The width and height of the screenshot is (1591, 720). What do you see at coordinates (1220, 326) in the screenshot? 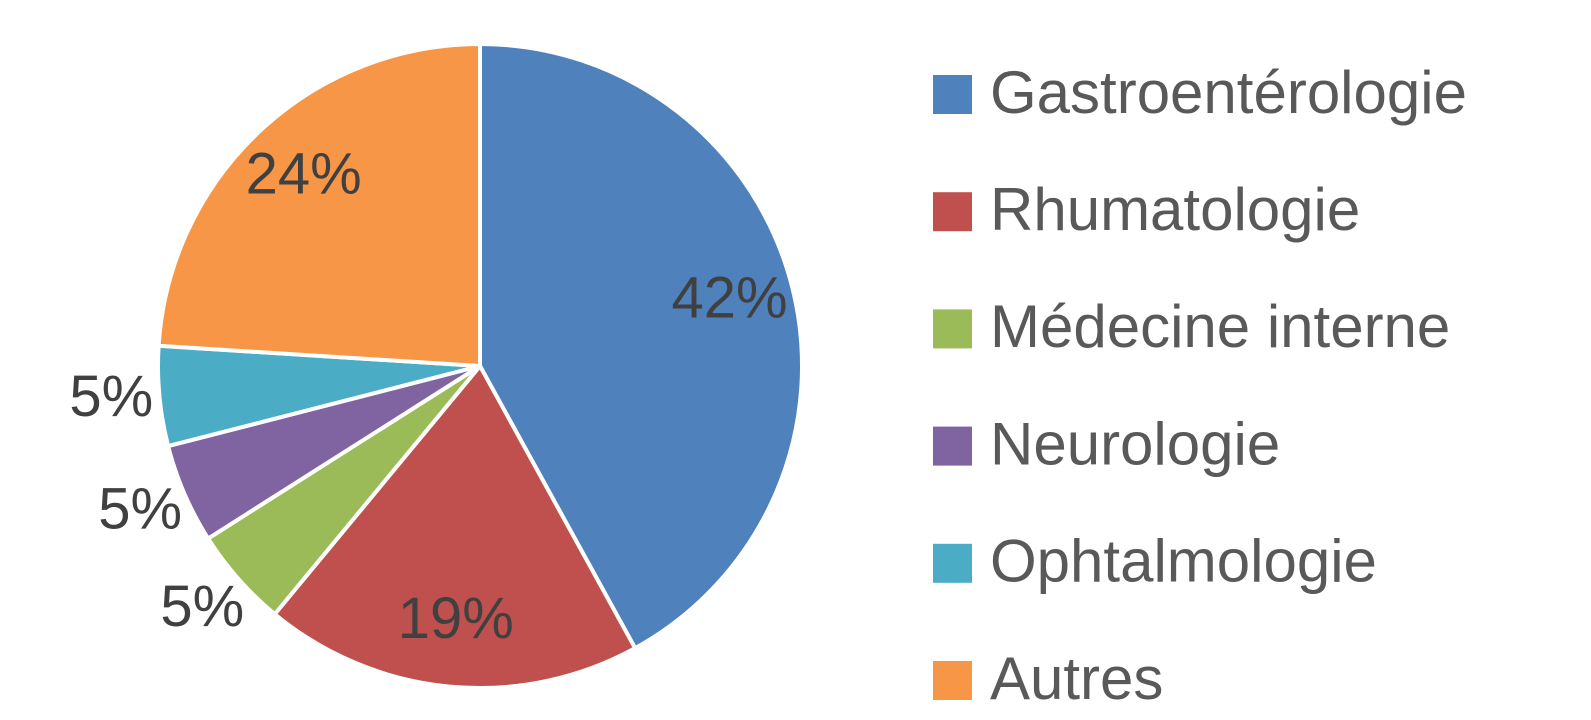
I see `legend-label: Médecine interne` at bounding box center [1220, 326].